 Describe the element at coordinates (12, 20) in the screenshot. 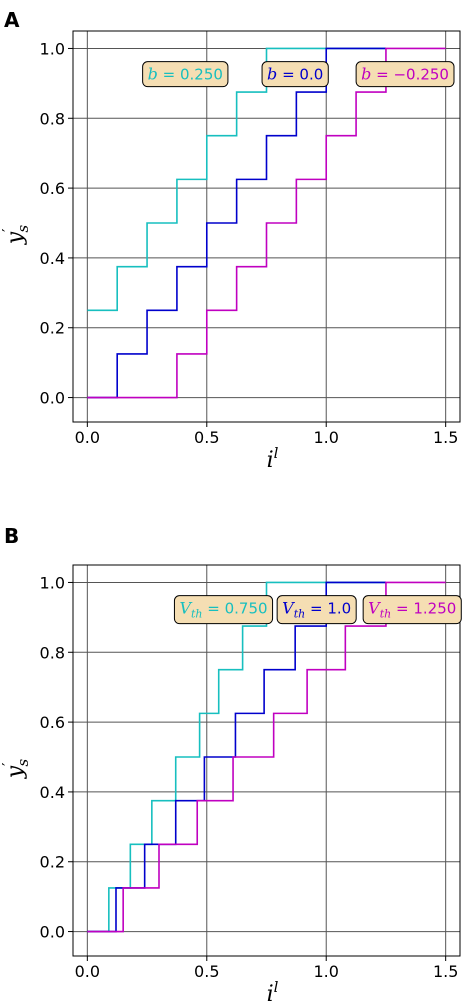

I see `panel-letter: A` at that location.